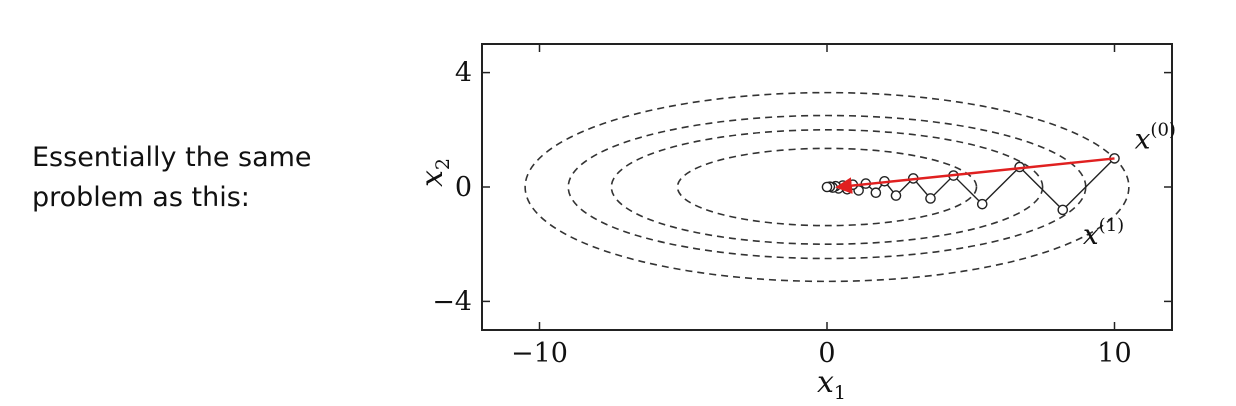 This screenshot has width=1236, height=406. What do you see at coordinates (1103, 233) in the screenshot?
I see `annotation-x1: x(1)` at bounding box center [1103, 233].